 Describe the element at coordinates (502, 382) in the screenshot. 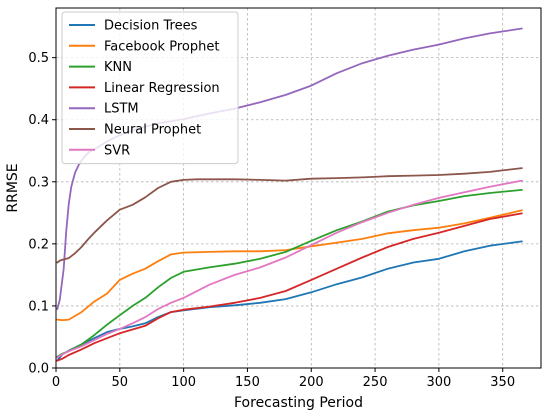

I see `x-tick-label: 350` at that location.